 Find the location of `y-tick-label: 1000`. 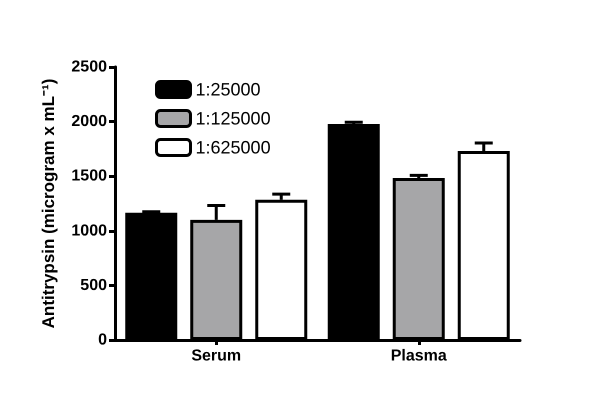

y-tick-label: 1000 is located at coordinates (89, 231).